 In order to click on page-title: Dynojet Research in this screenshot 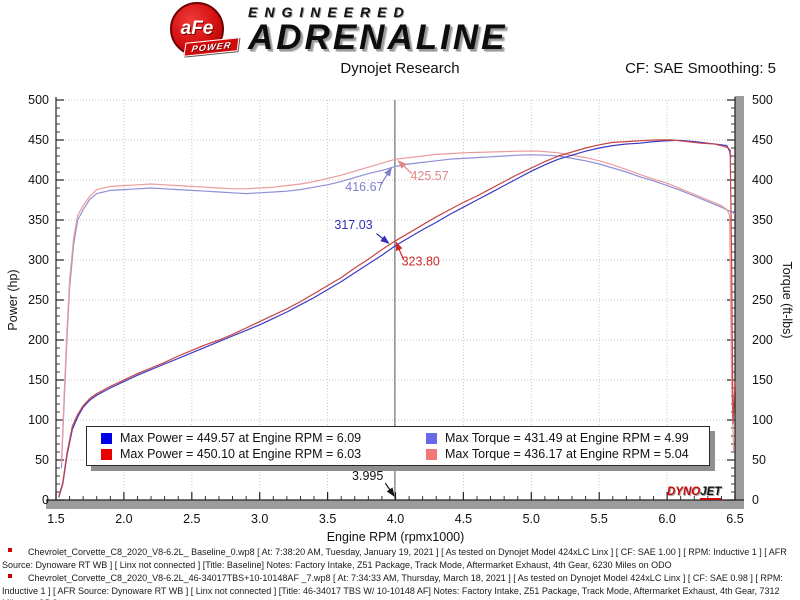, I will do `click(400, 68)`.